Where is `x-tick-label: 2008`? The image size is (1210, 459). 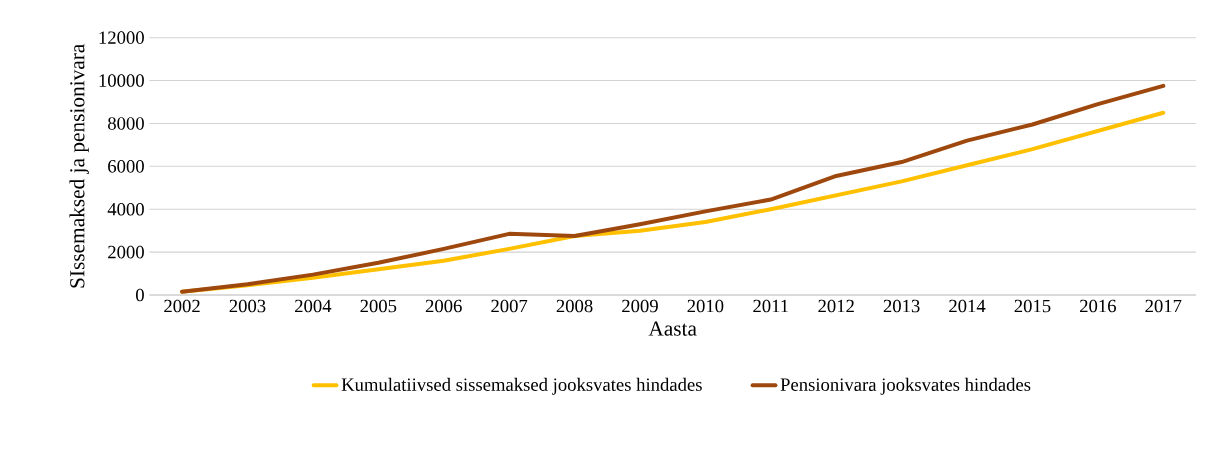
x-tick-label: 2008 is located at coordinates (574, 306).